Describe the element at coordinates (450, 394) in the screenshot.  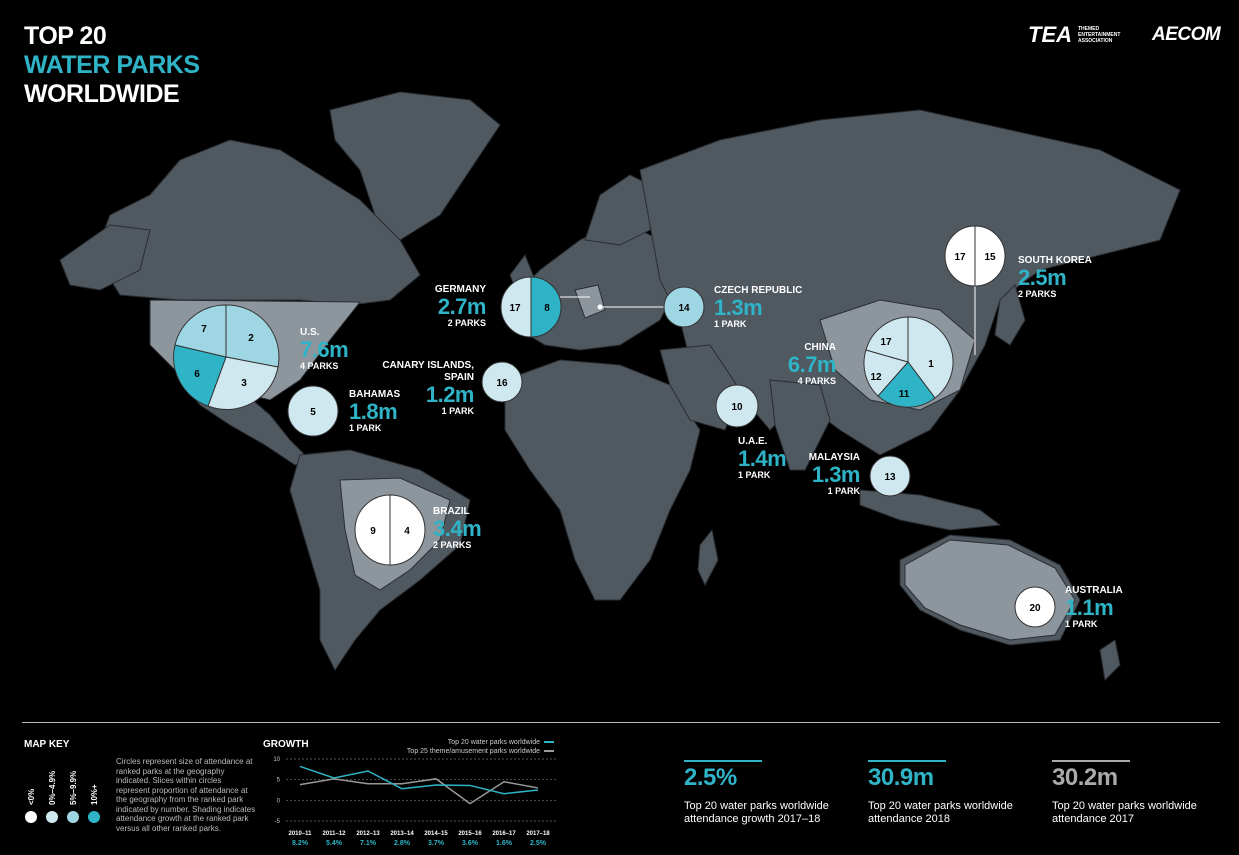
I see `canary-value: 1.2m` at that location.